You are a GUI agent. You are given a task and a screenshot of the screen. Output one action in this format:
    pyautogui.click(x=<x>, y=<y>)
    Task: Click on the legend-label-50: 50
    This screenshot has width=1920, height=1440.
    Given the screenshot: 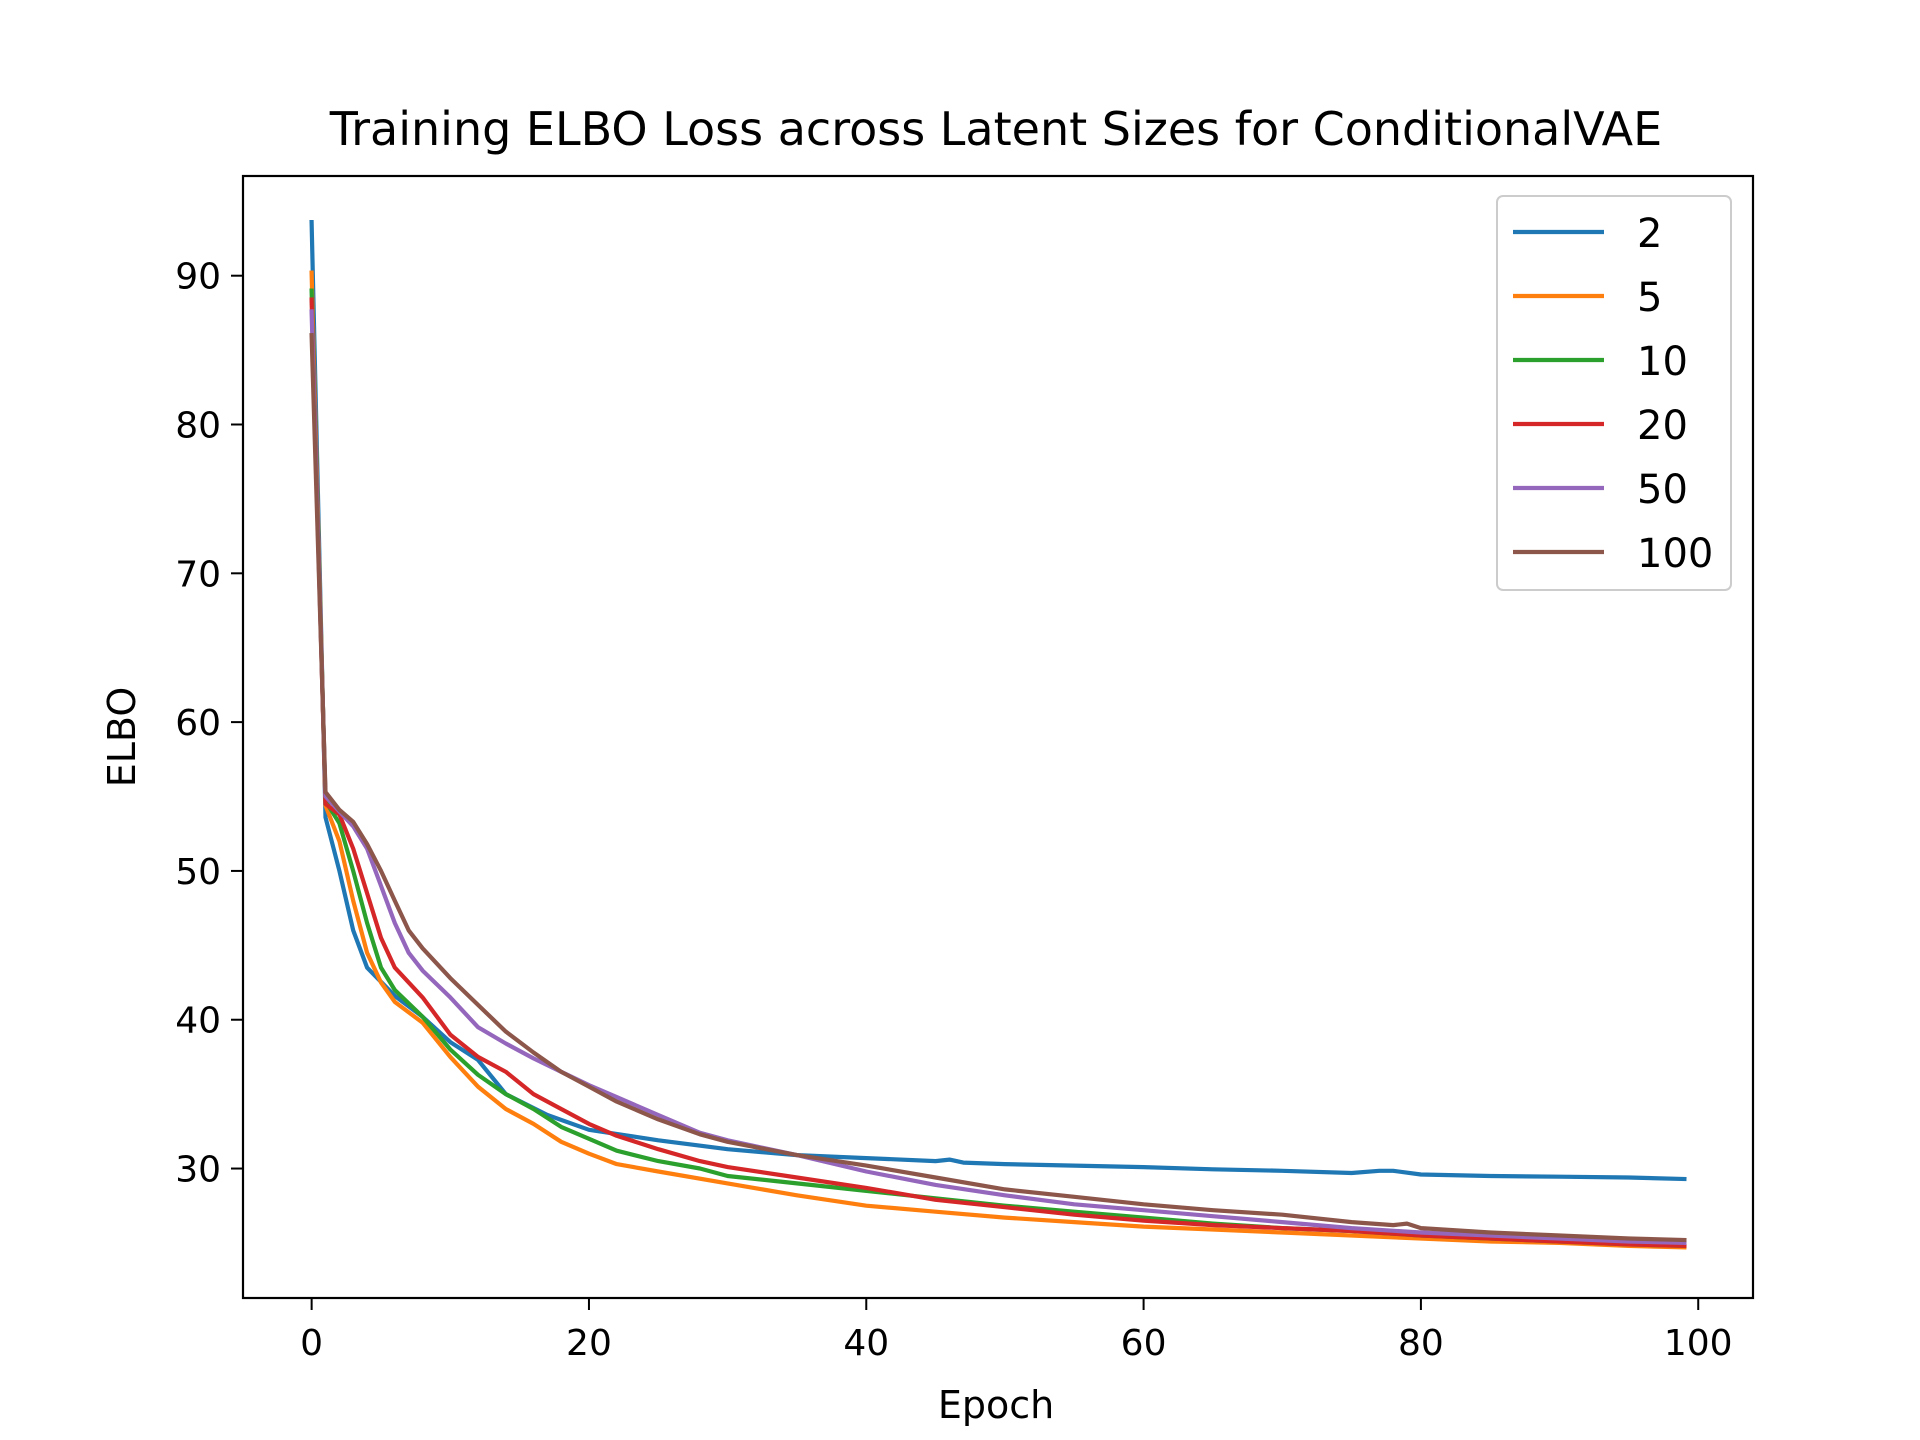 What is the action you would take?
    pyautogui.click(x=1662, y=490)
    